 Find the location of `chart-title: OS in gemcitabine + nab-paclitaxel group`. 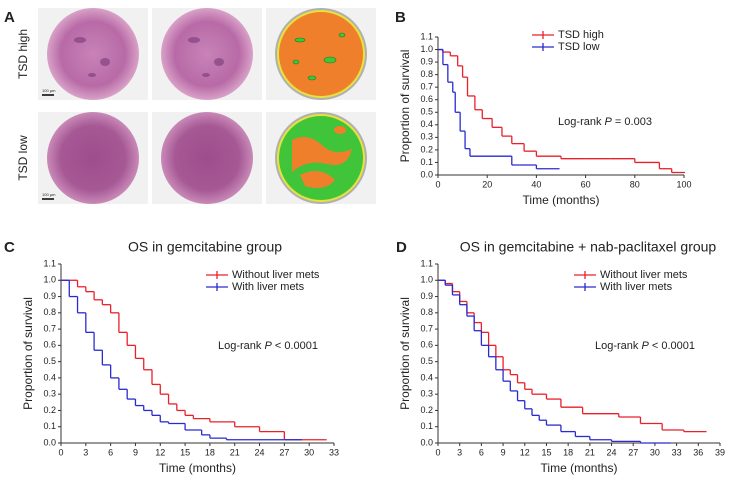

chart-title: OS in gemcitabine + nab-paclitaxel group is located at coordinates (588, 247).